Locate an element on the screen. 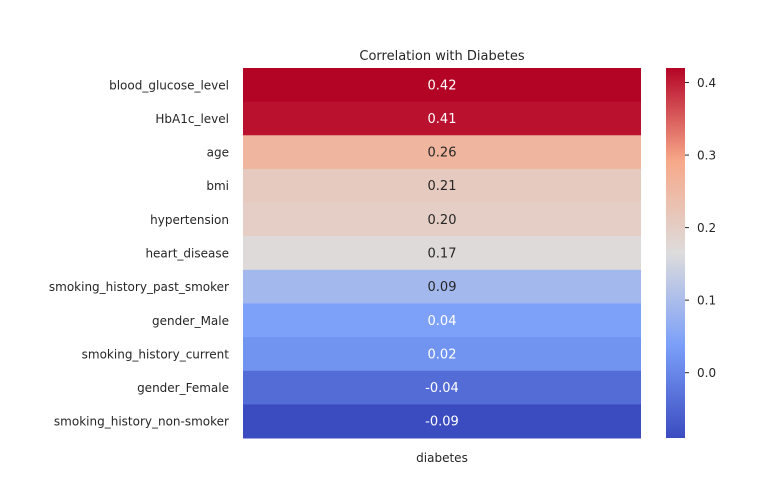 This screenshot has height=492, width=758. x-tick-label: diabetes is located at coordinates (442, 458).